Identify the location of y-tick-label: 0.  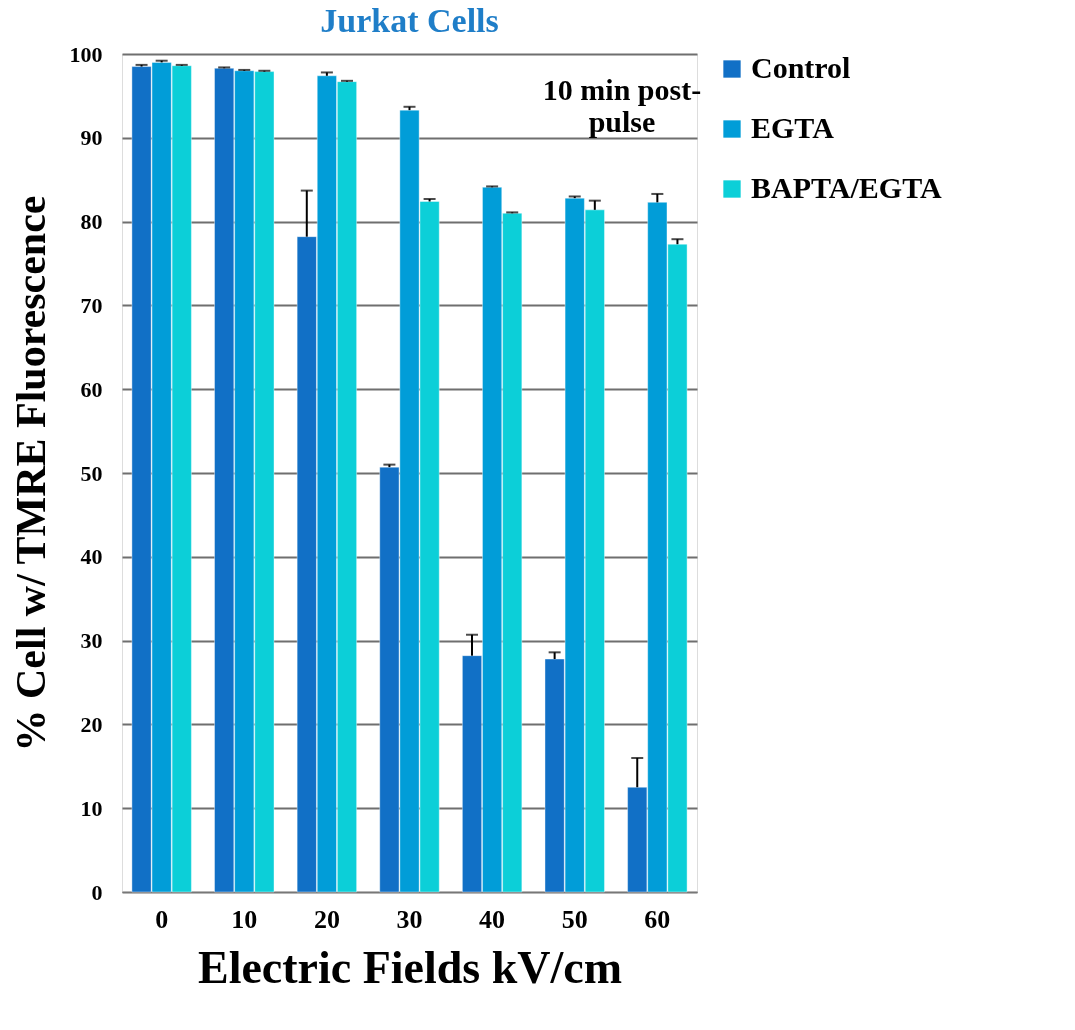
(97, 892).